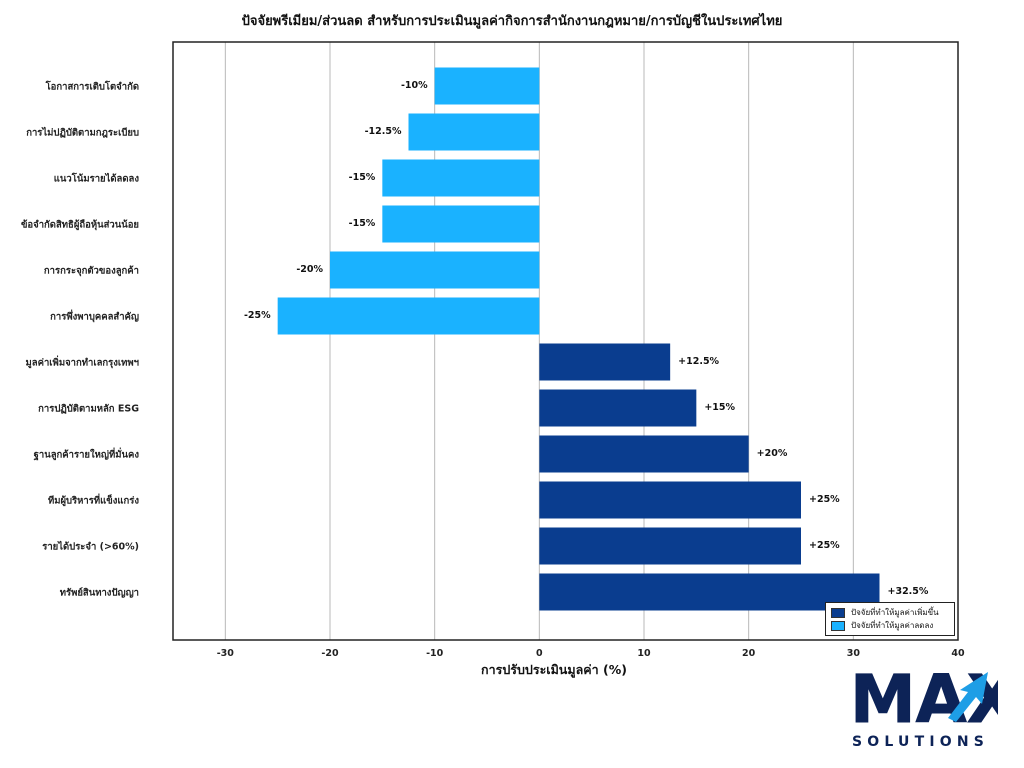  What do you see at coordinates (920, 742) in the screenshot?
I see `logo-subtitle-text: SOLUTIONS` at bounding box center [920, 742].